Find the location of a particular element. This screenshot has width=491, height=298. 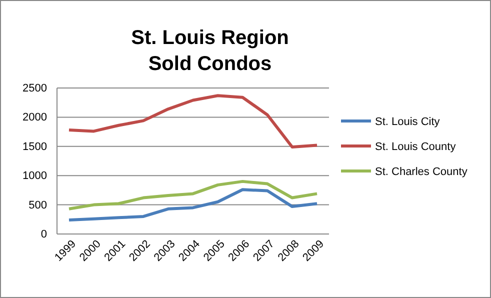

y-tick-label: 2000 is located at coordinates (34, 118).